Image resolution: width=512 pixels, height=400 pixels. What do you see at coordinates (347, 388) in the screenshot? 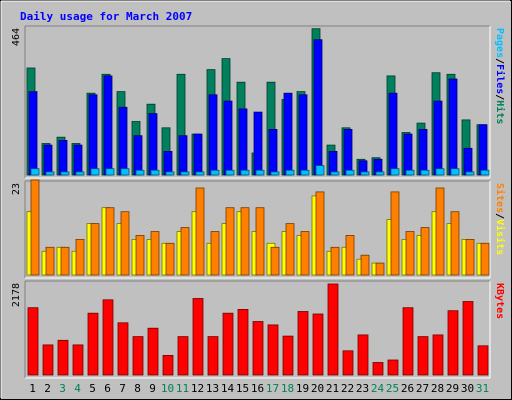
I see `x-tick-label: 22` at bounding box center [347, 388].